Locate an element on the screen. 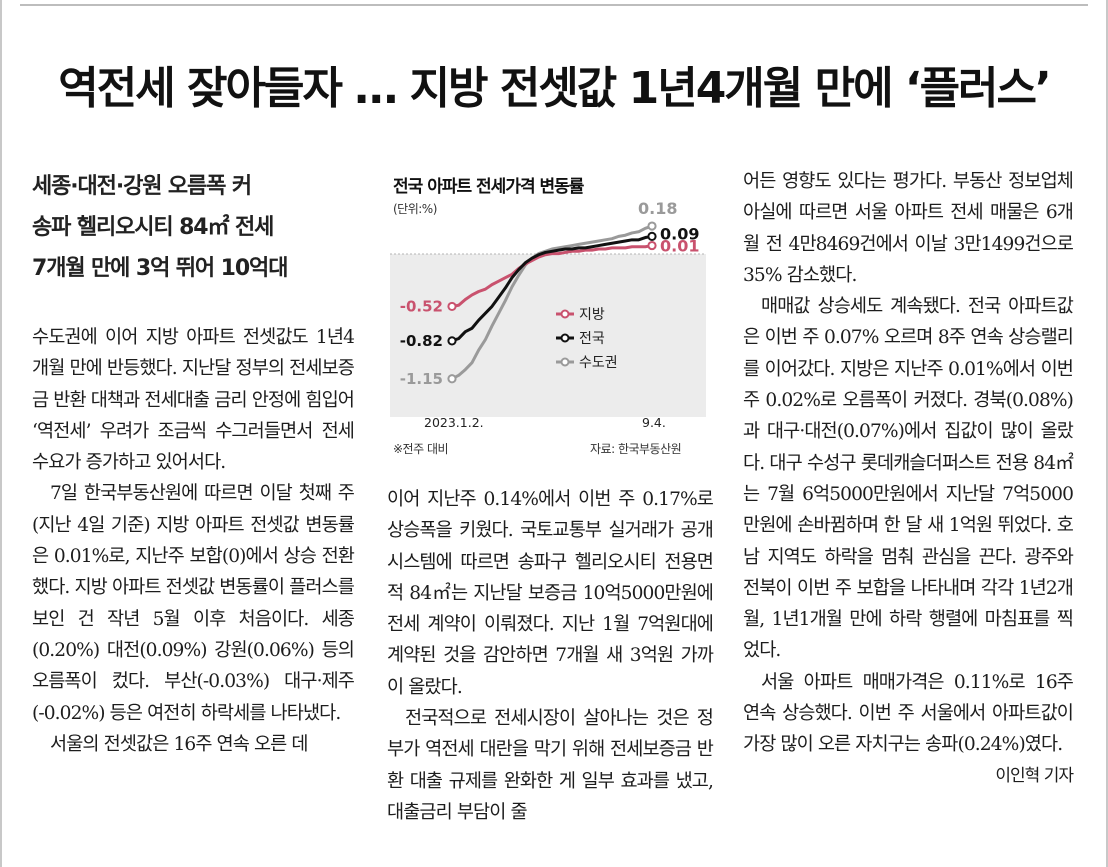  start-value-label: -0.52 is located at coordinates (421, 306).